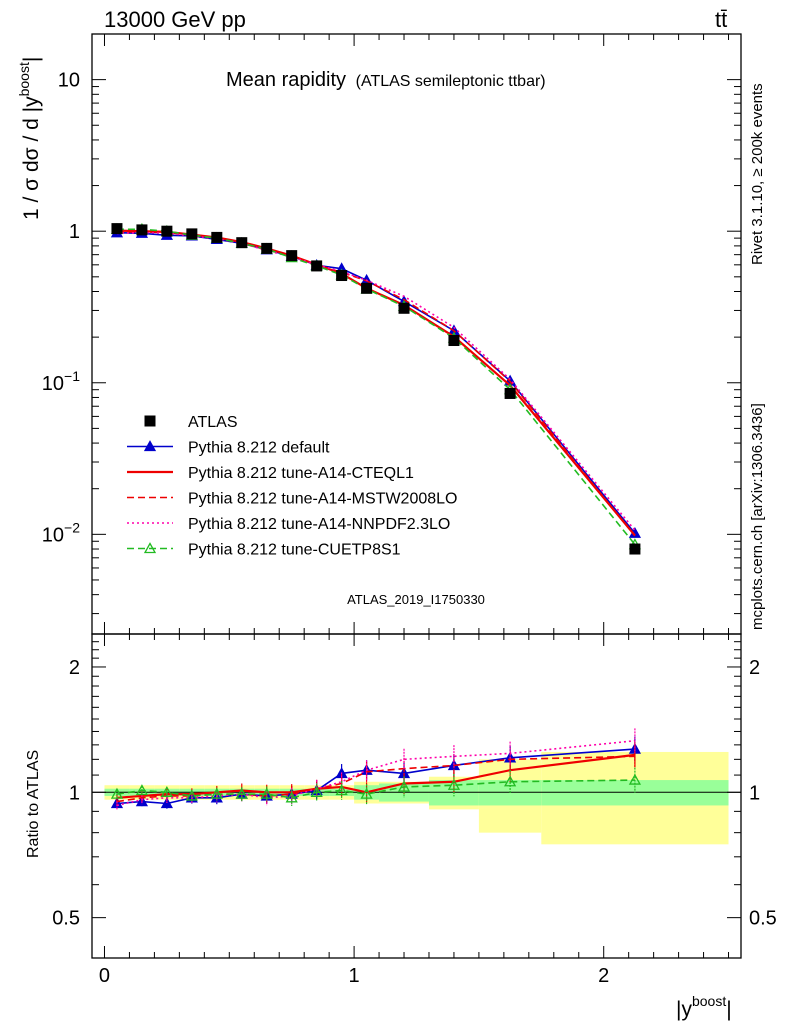 The image size is (786, 1024). I want to click on y-axis-label: 1 / σ dσ / d |yboost|, so click(29, 138).